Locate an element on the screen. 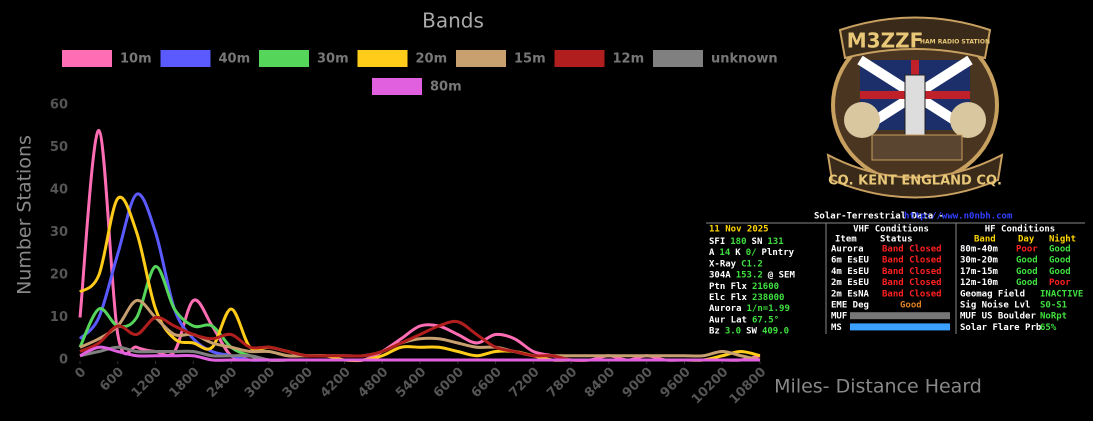 The height and width of the screenshot is (421, 1093). vhf-item: 2m EsEU is located at coordinates (850, 283).